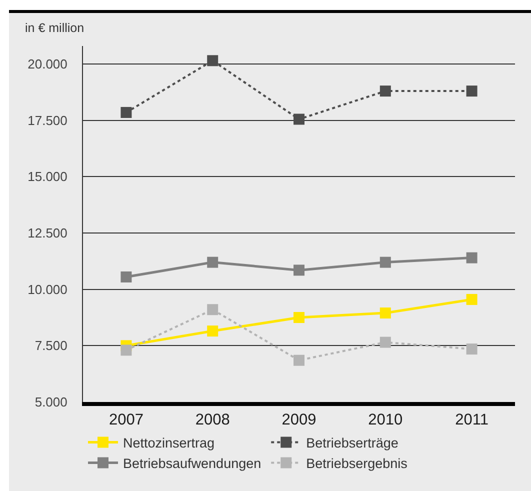  Describe the element at coordinates (51, 346) in the screenshot. I see `y-tick-label: 7.500` at that location.